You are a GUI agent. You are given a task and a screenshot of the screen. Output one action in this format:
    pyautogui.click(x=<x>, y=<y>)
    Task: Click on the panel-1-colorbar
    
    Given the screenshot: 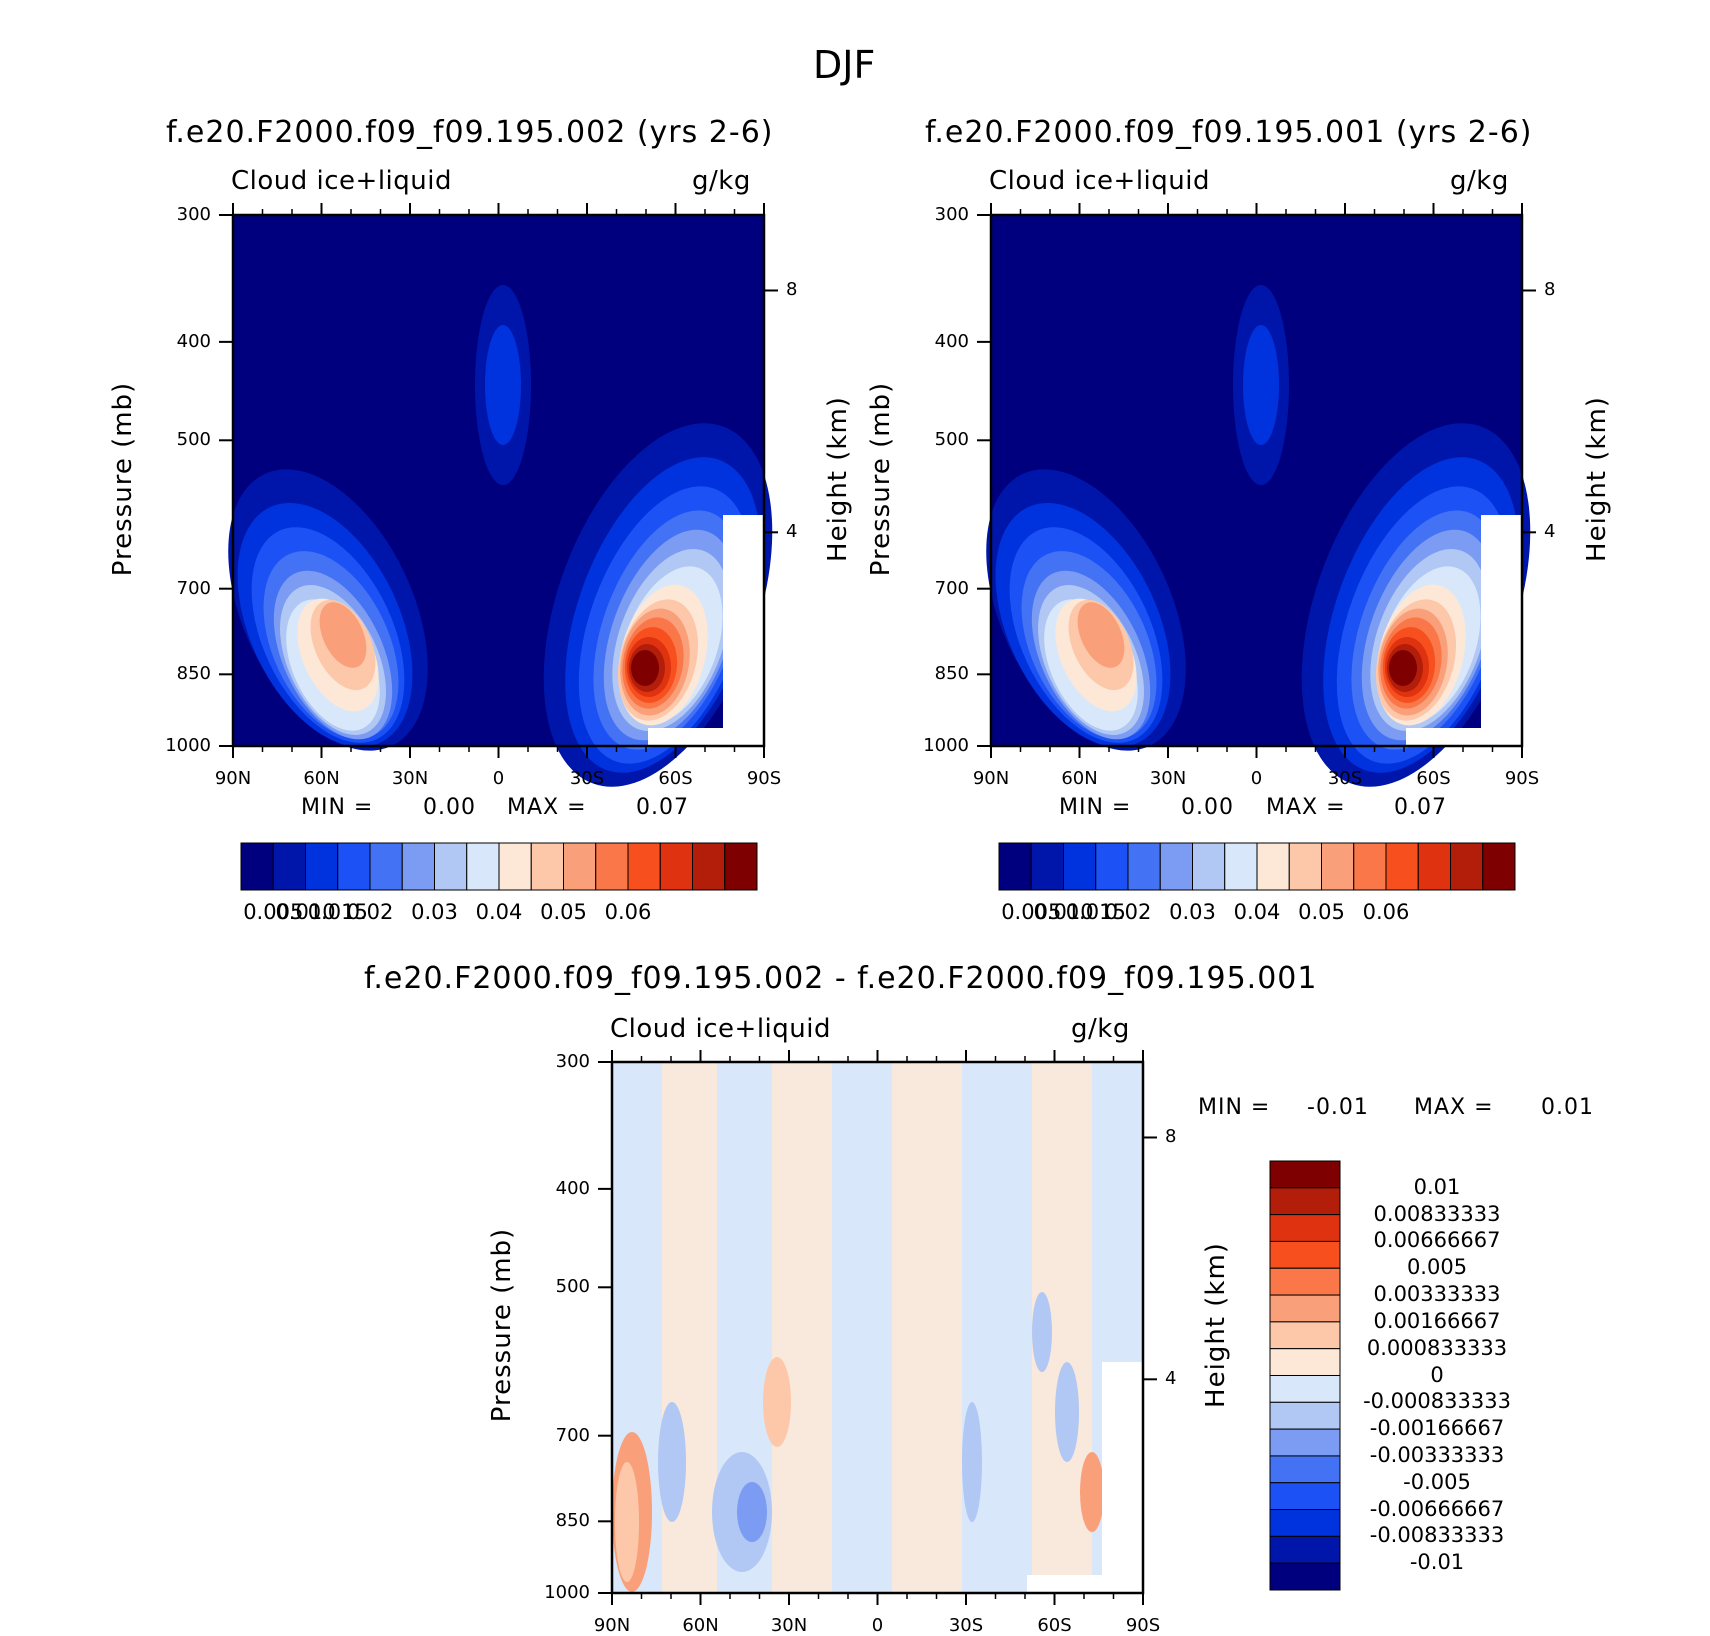 What is the action you would take?
    pyautogui.click(x=499, y=866)
    